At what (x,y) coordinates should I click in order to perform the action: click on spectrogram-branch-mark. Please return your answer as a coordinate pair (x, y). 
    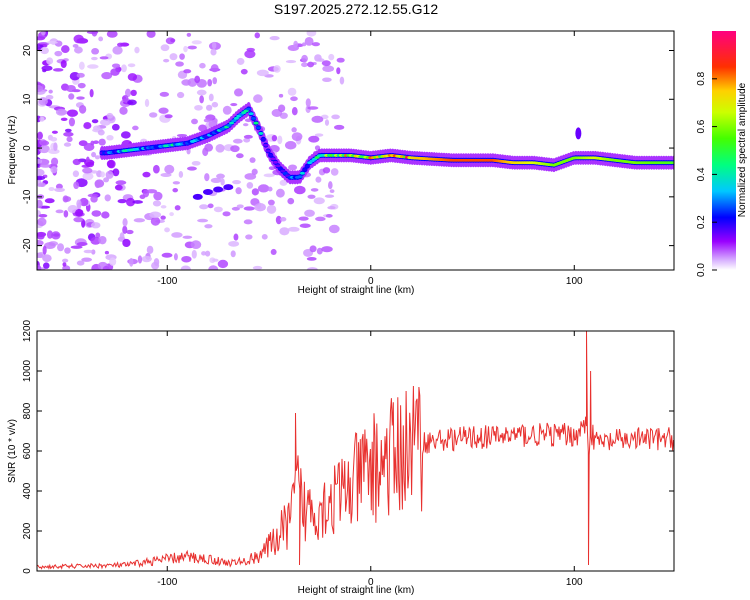
    Looking at the image, I should click on (218, 189).